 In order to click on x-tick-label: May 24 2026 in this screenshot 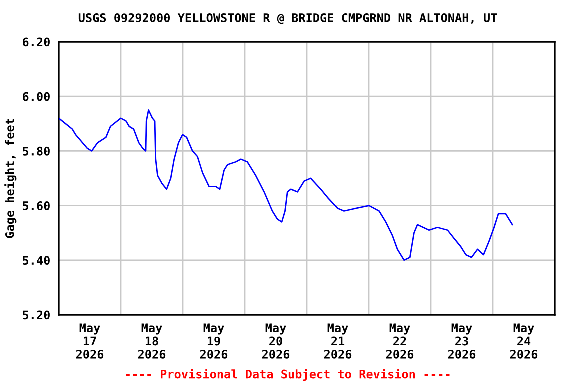, I will do `click(524, 341)`.